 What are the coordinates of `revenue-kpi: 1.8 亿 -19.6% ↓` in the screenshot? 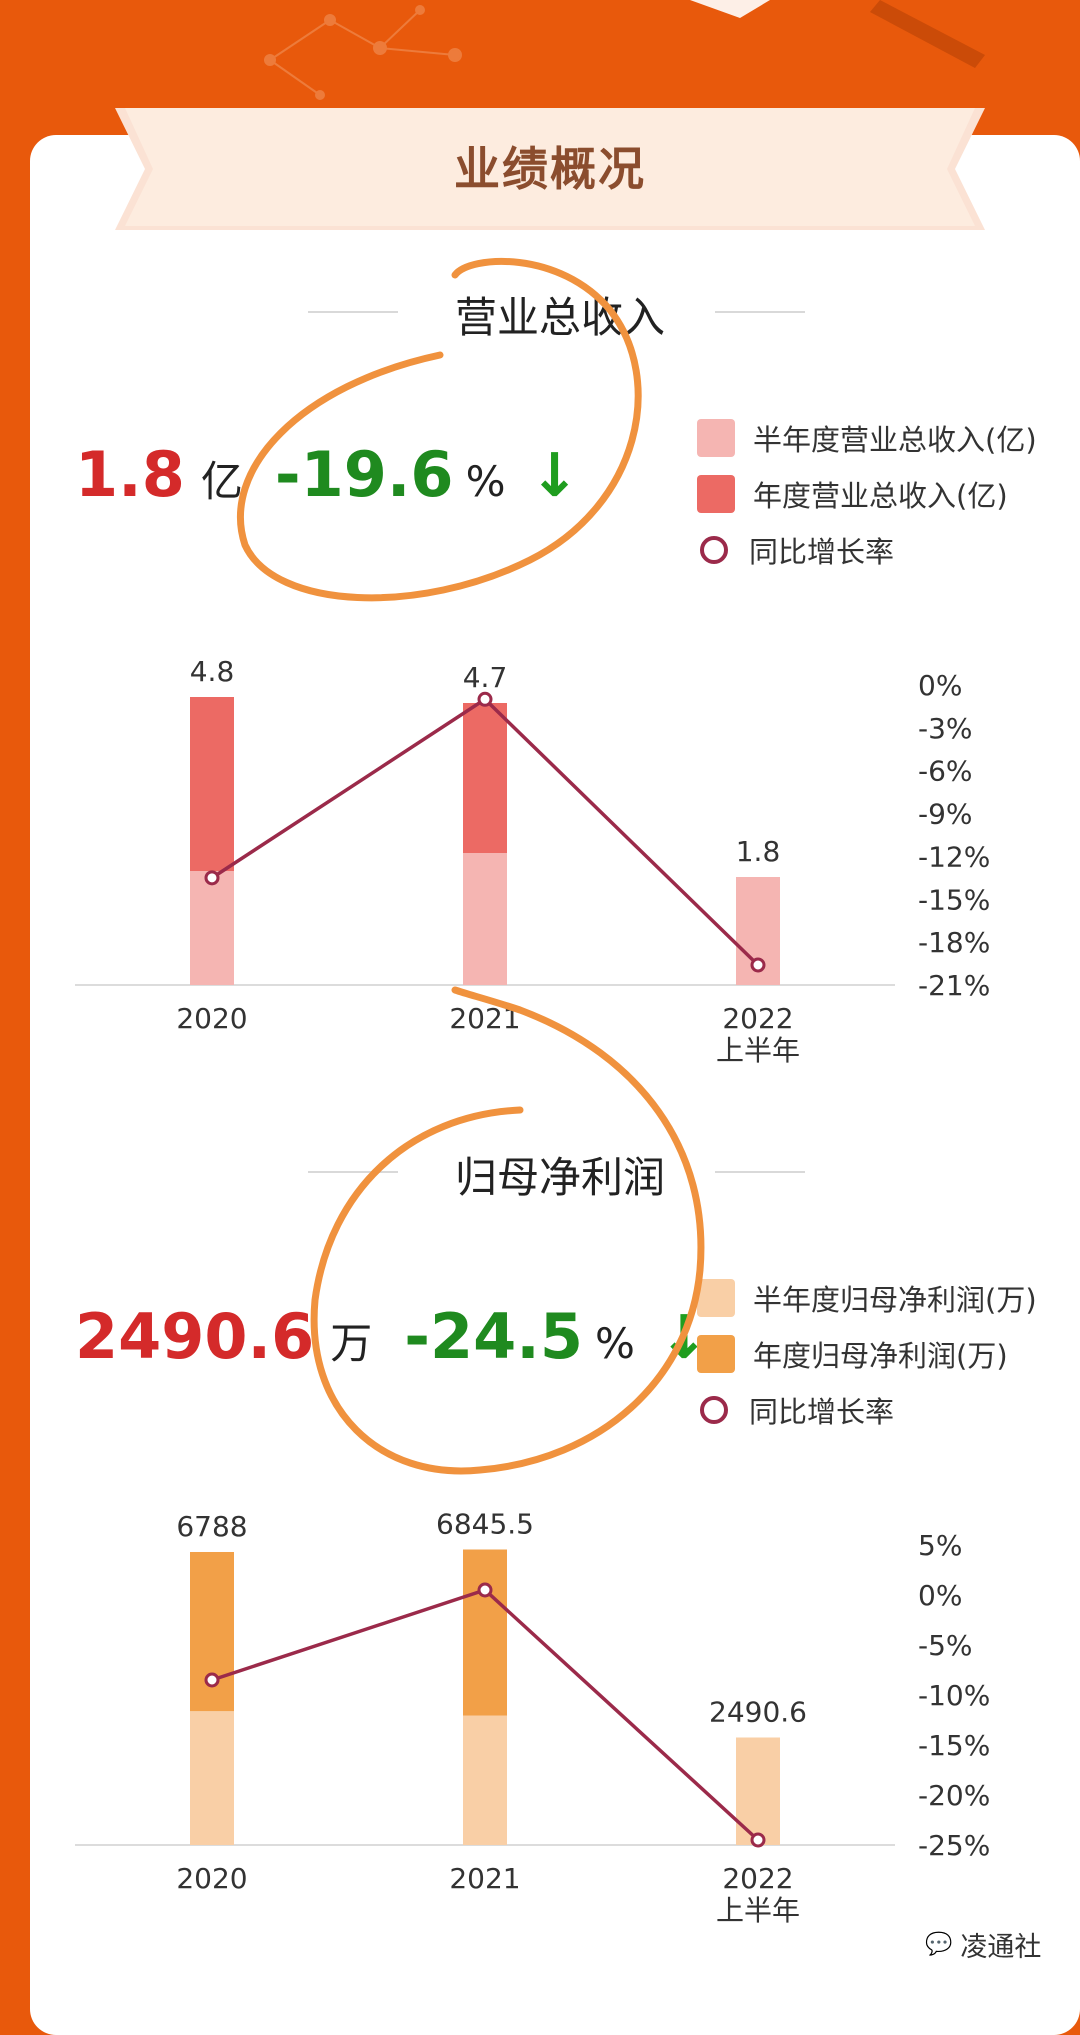 It's located at (327, 474).